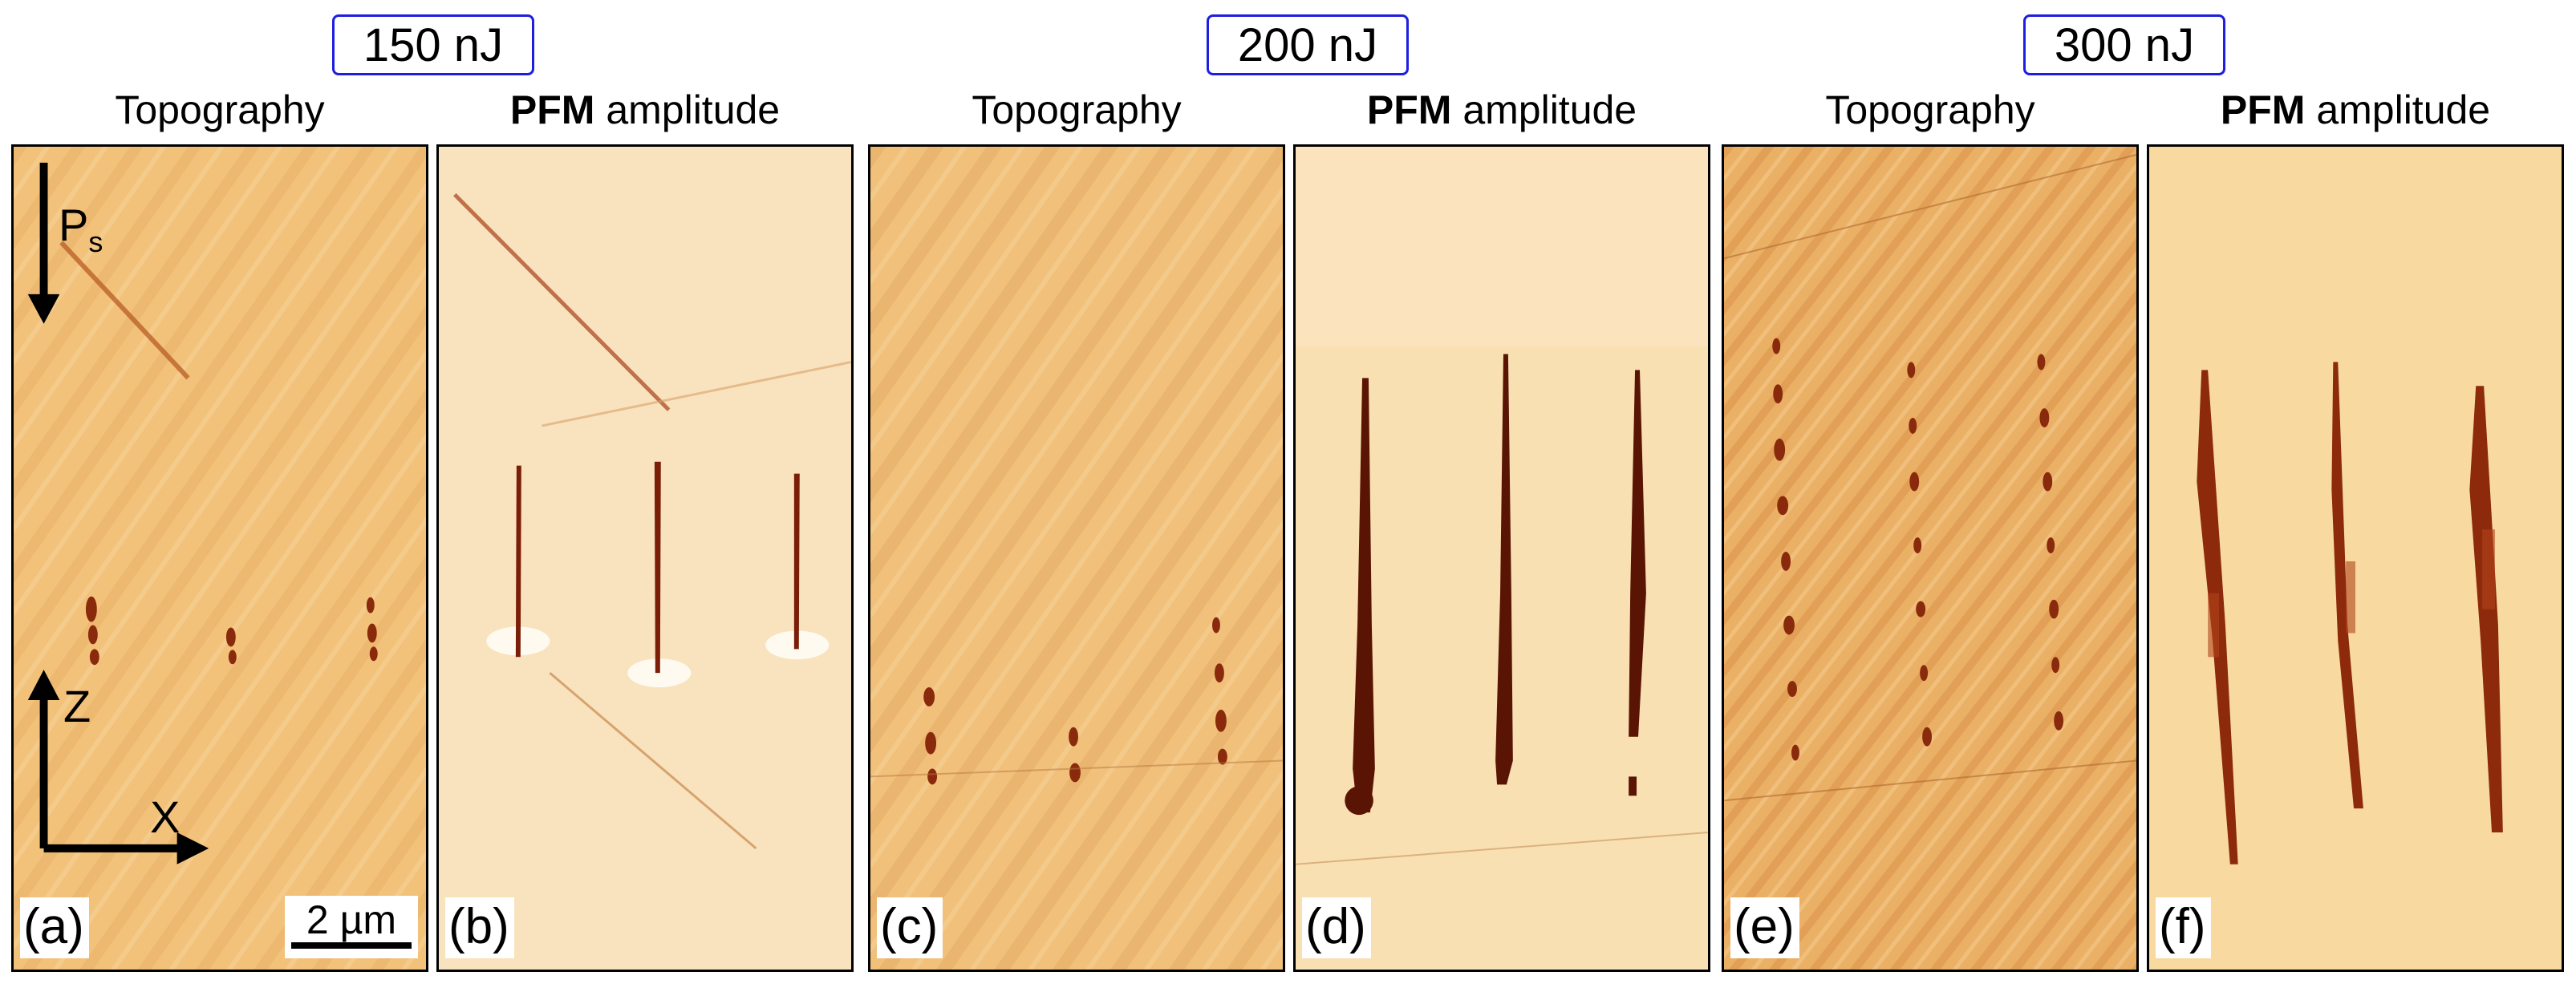 This screenshot has height=992, width=2576. I want to click on column-title-pfm-f: PFM amplitude, so click(2355, 110).